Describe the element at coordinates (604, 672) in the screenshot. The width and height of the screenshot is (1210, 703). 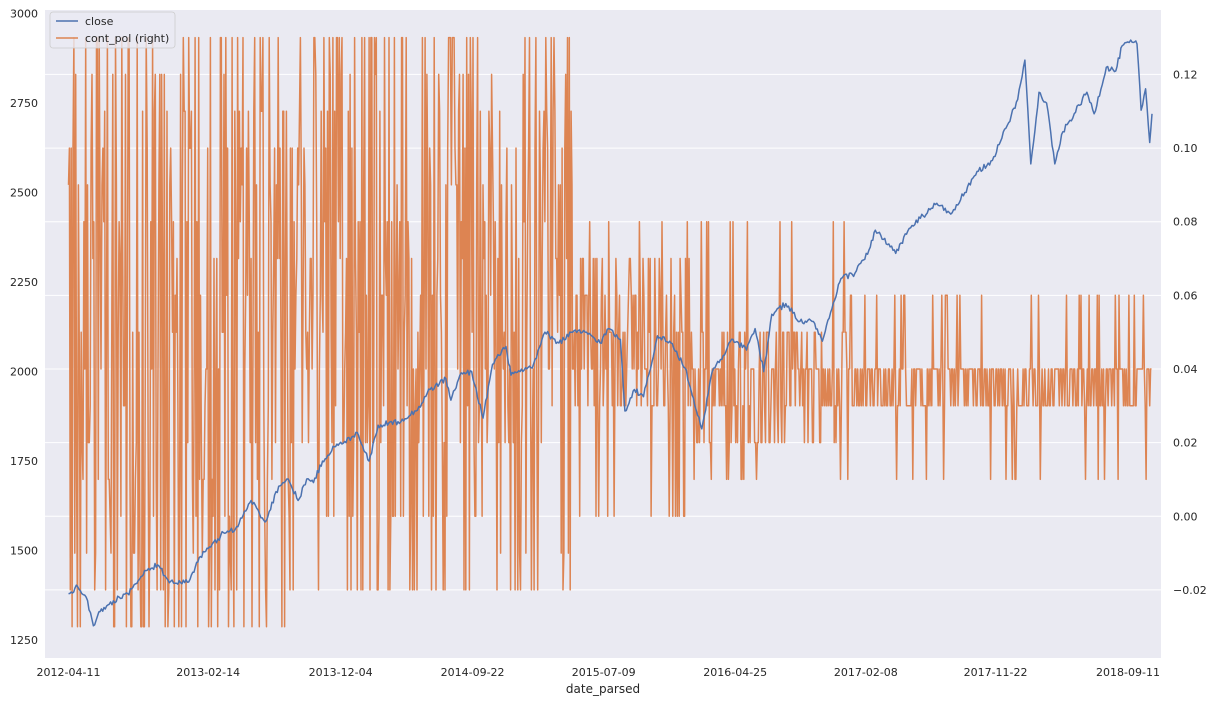
I see `x-tick-label: 2015-07-09` at that location.